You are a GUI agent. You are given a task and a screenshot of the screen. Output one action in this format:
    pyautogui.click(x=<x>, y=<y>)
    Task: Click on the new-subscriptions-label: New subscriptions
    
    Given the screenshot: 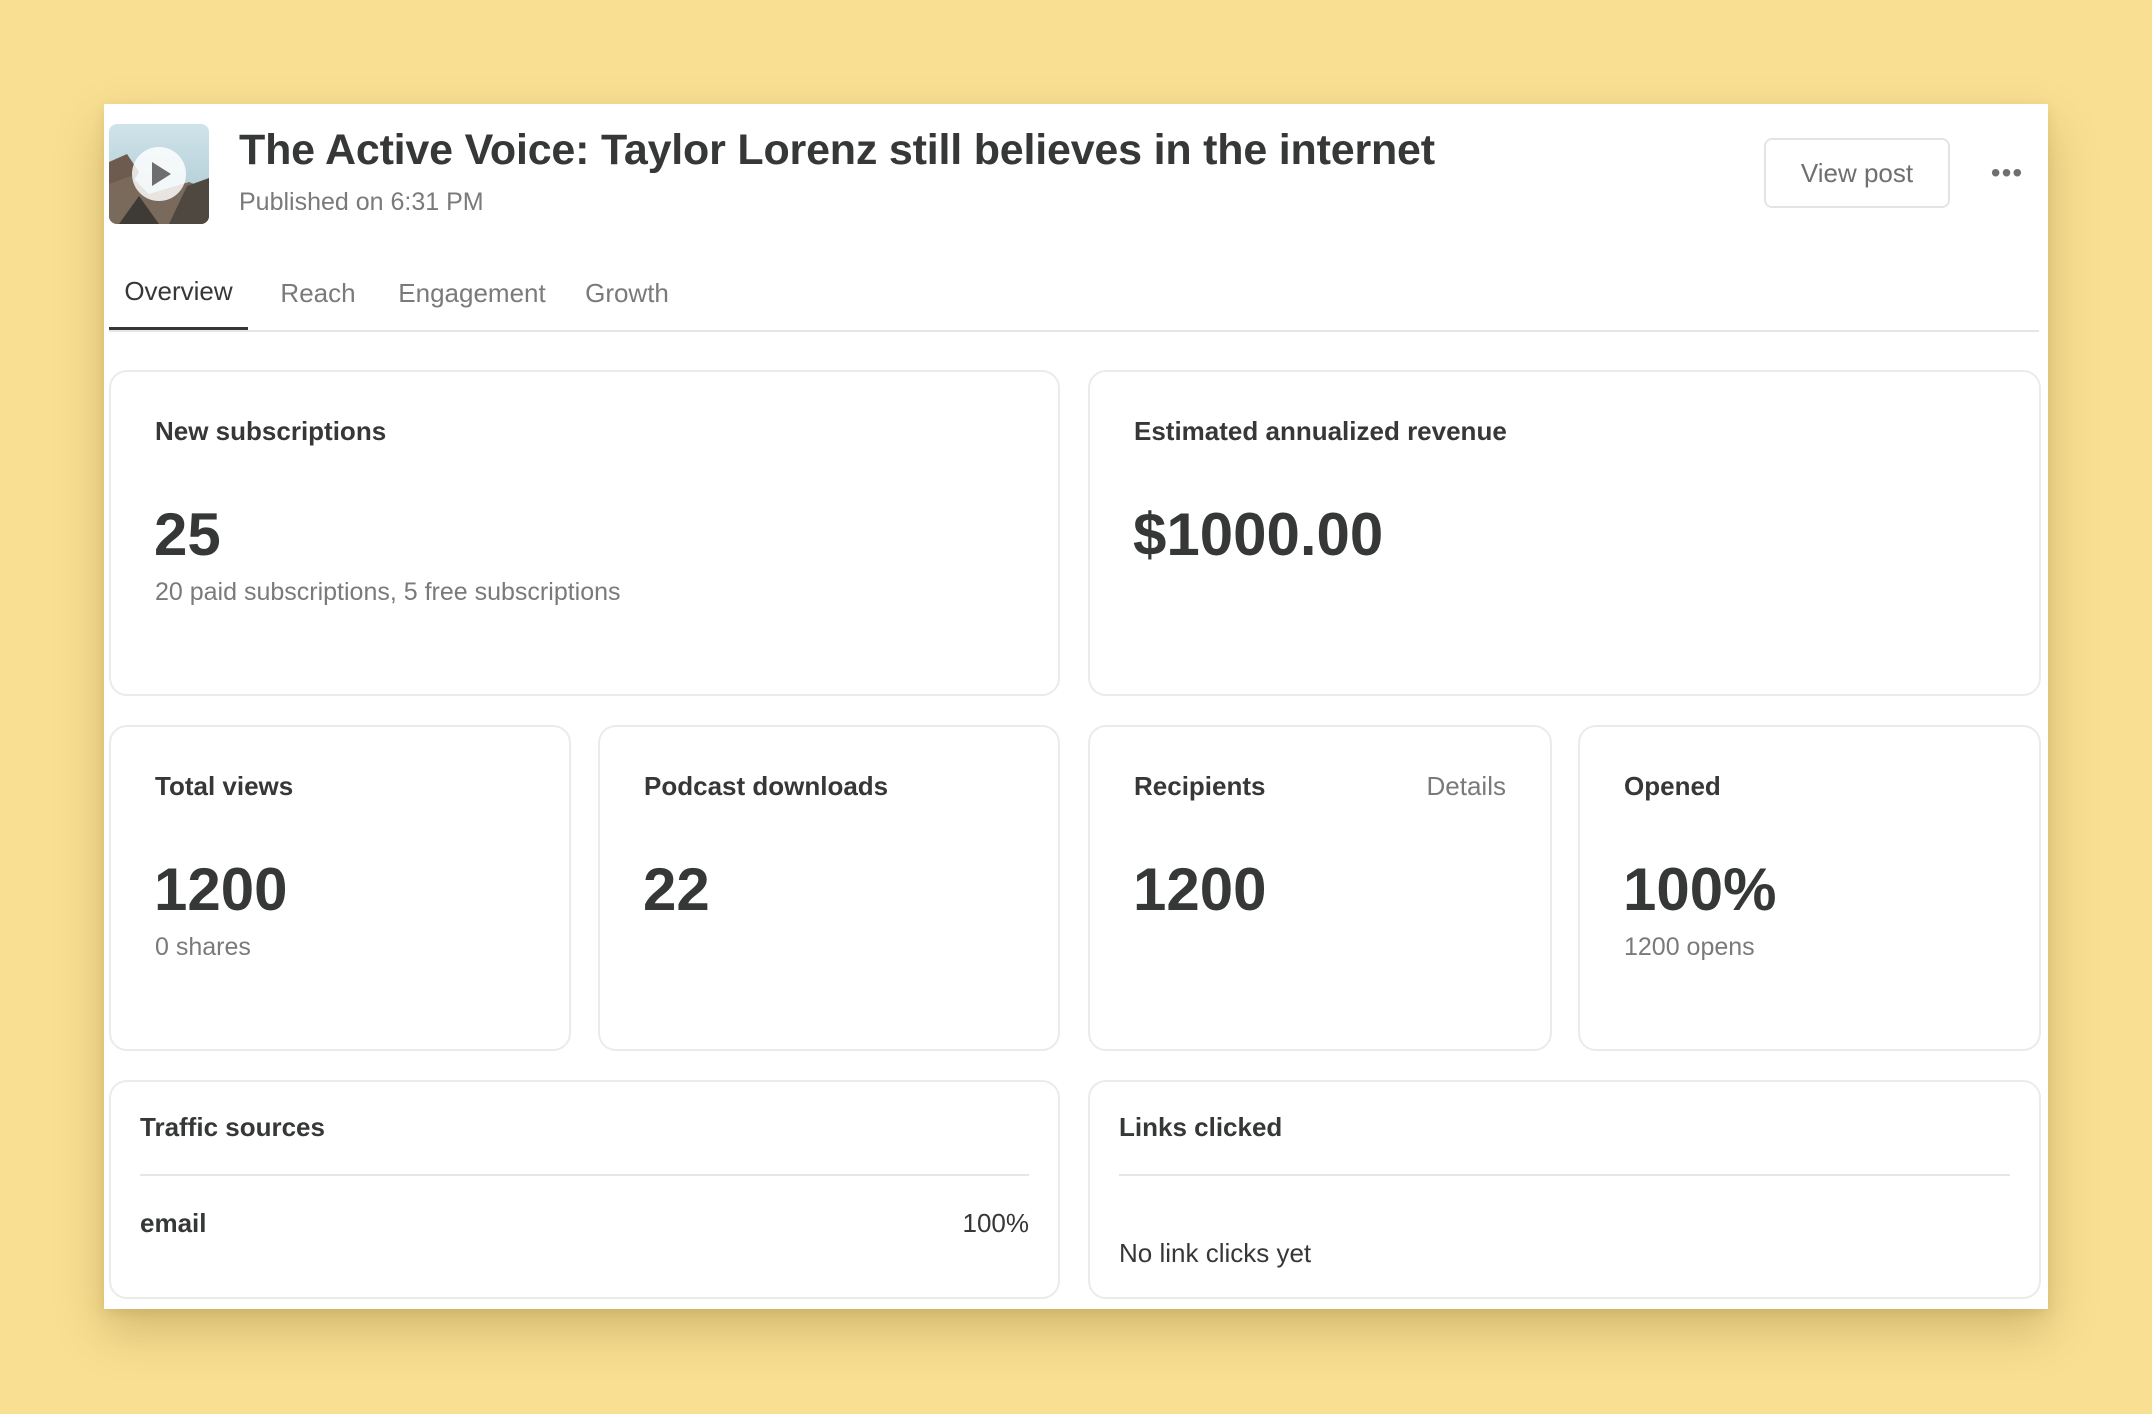 What is the action you would take?
    pyautogui.click(x=271, y=431)
    